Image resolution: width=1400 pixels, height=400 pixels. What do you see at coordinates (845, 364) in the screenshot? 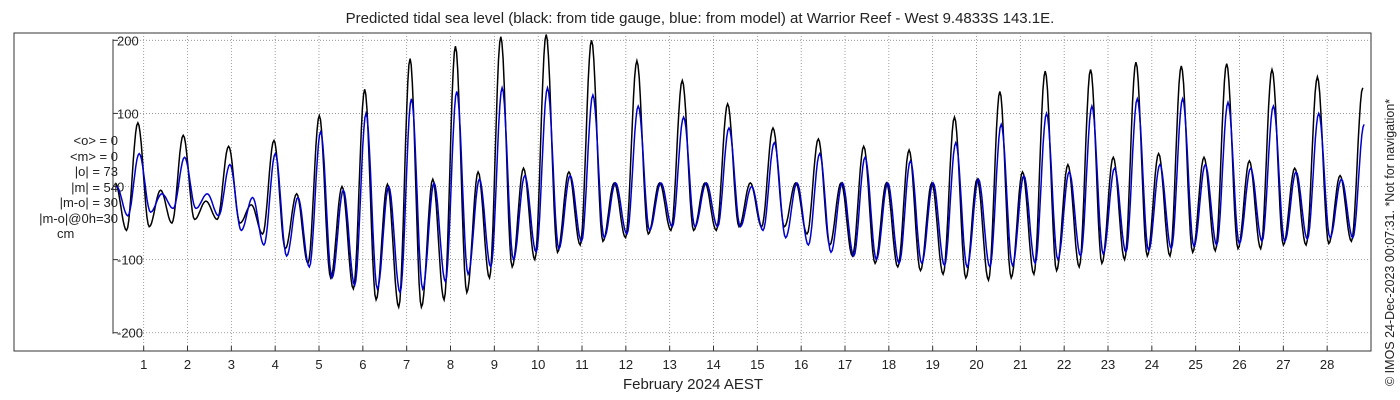
I see `x-tick-label: 17` at bounding box center [845, 364].